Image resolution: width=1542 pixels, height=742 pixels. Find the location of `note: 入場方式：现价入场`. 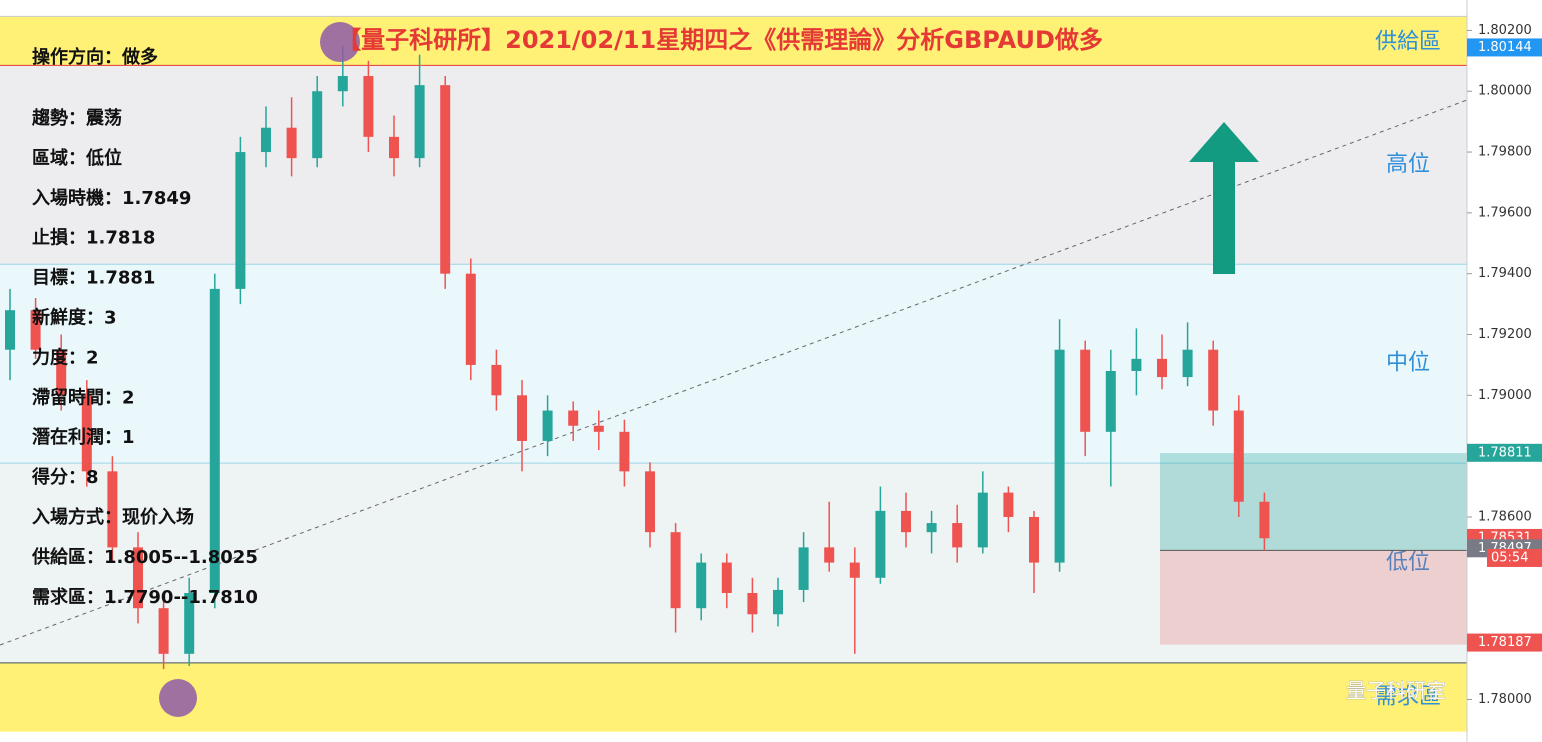

note: 入場方式：现价入场 is located at coordinates (113, 517).